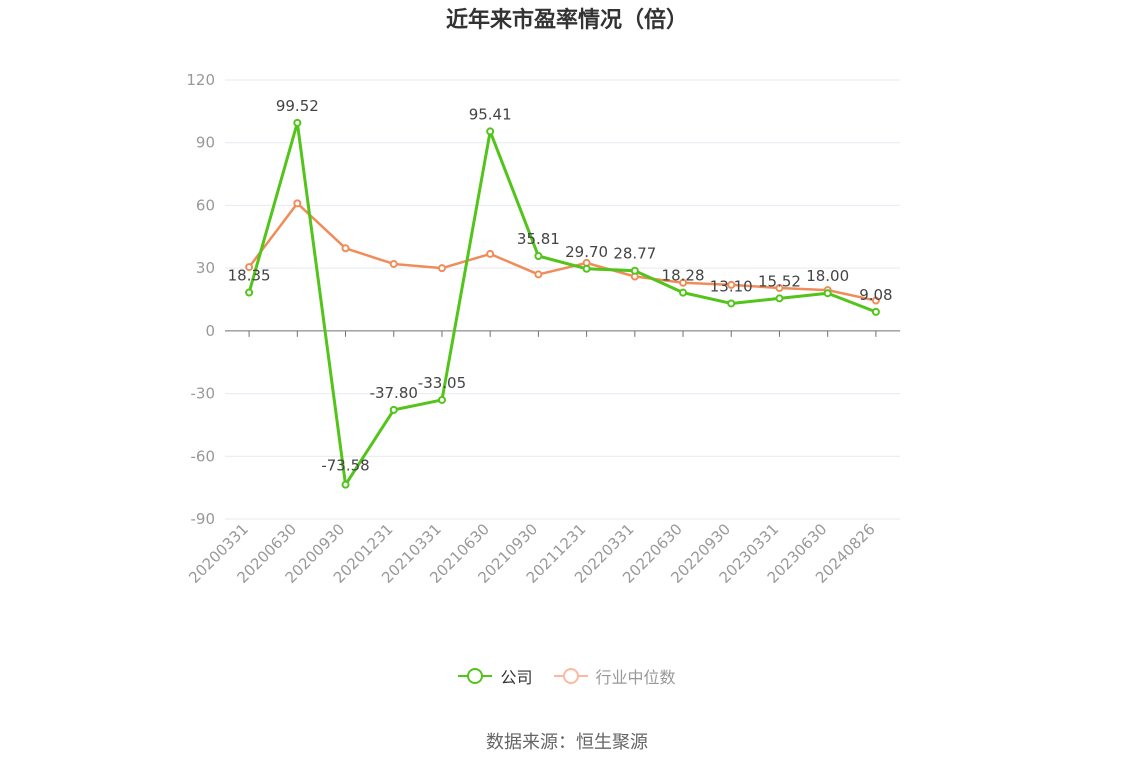 The image size is (1134, 766). What do you see at coordinates (200, 80) in the screenshot?
I see `y-tick-label: 120` at bounding box center [200, 80].